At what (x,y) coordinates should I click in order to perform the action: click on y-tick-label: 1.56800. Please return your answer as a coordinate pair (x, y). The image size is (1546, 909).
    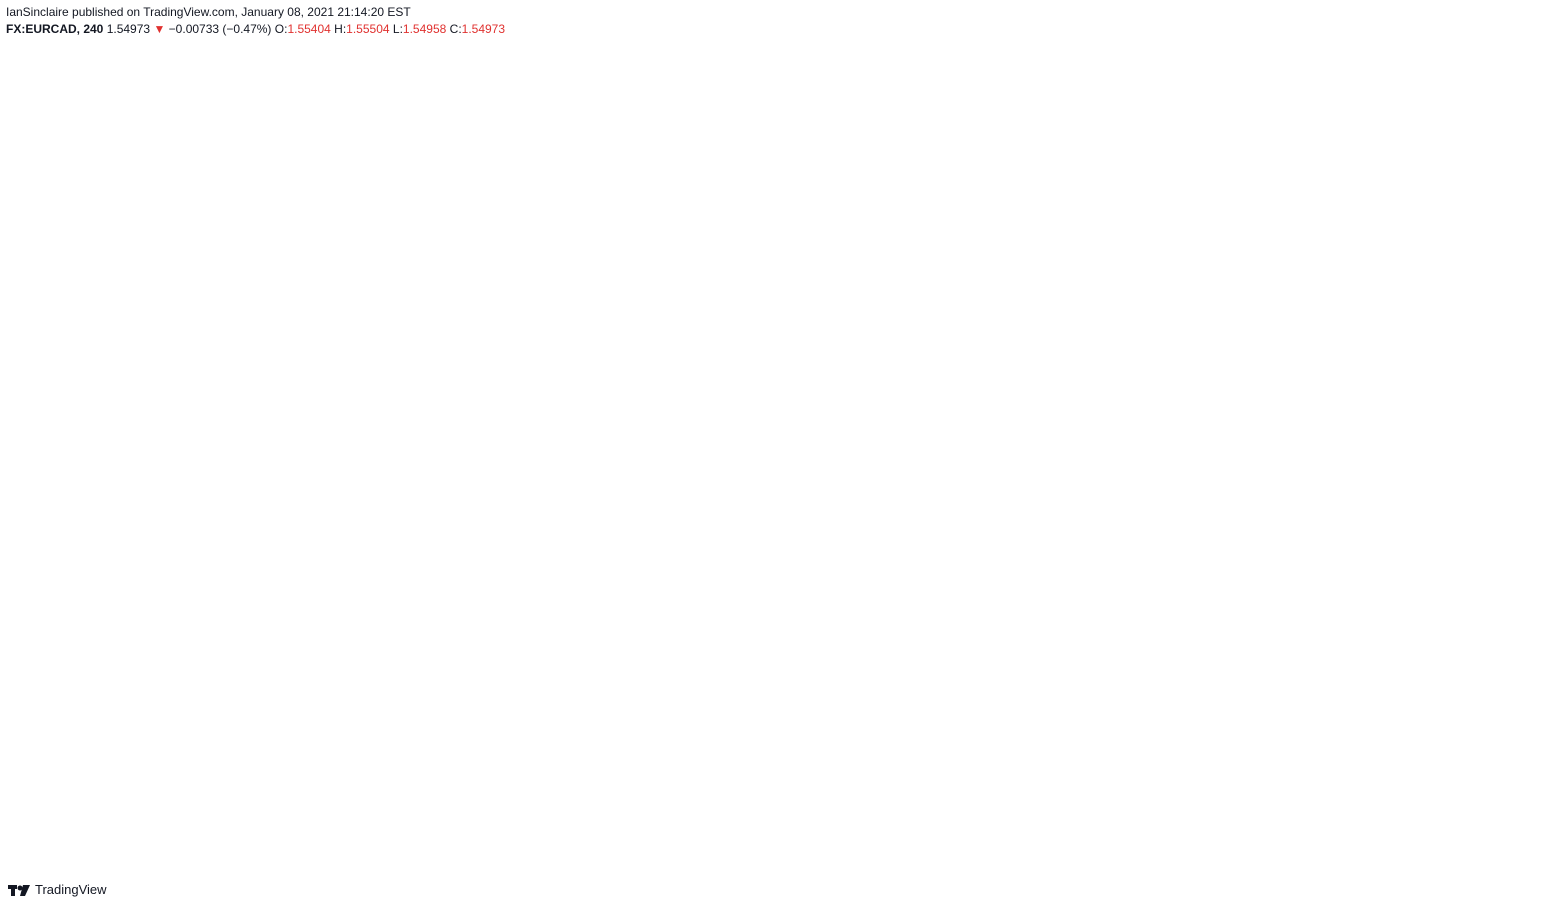
    Looking at the image, I should click on (1506, 307).